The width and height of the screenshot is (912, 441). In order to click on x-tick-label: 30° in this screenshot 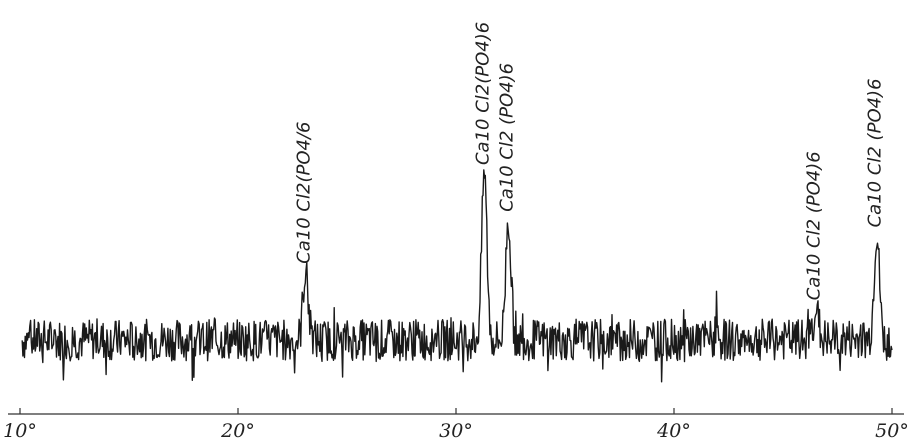, I will do `click(456, 430)`.